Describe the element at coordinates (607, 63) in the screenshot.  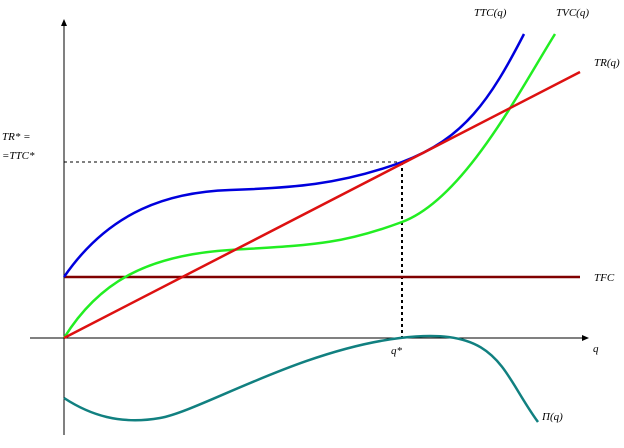
I see `tr-label: TR(q)` at that location.